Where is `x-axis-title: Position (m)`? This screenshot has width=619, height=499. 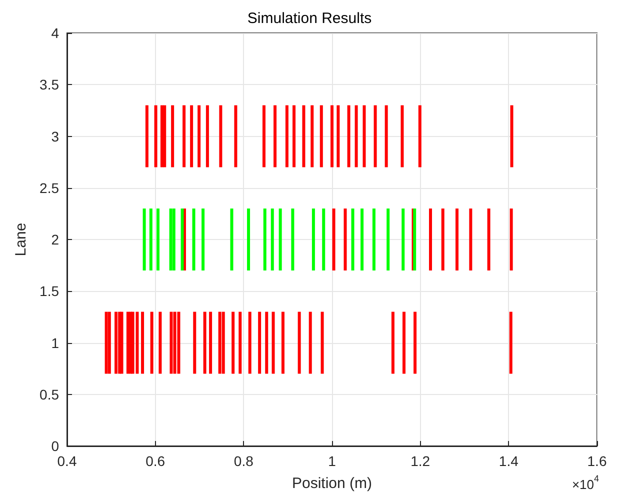
x-axis-title: Position (m) is located at coordinates (332, 483).